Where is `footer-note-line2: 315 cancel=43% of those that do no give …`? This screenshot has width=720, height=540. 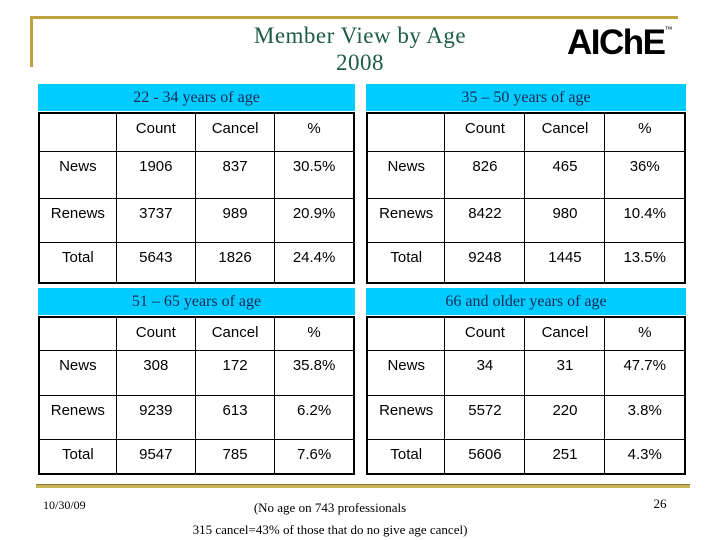 footer-note-line2: 315 cancel=43% of those that do no give … is located at coordinates (330, 529).